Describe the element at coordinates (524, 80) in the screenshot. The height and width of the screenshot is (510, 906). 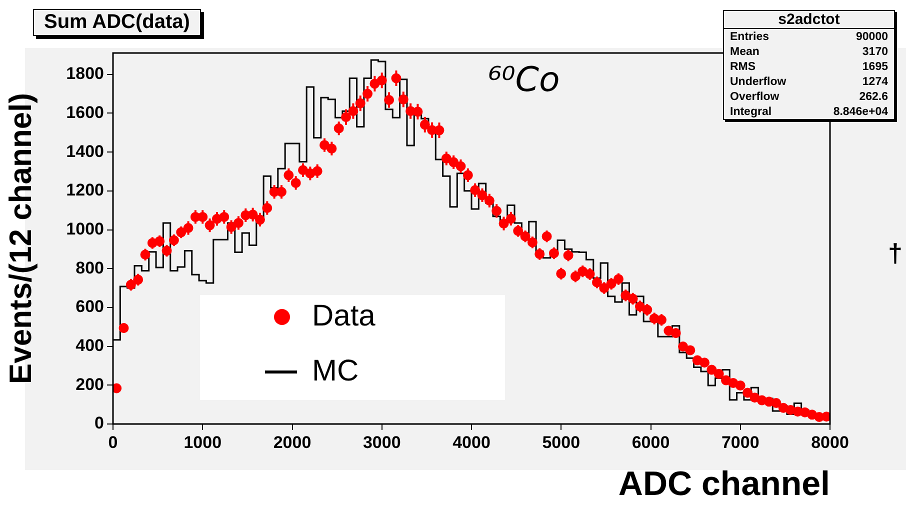
I see `annotation: ⁶⁰Co` at that location.